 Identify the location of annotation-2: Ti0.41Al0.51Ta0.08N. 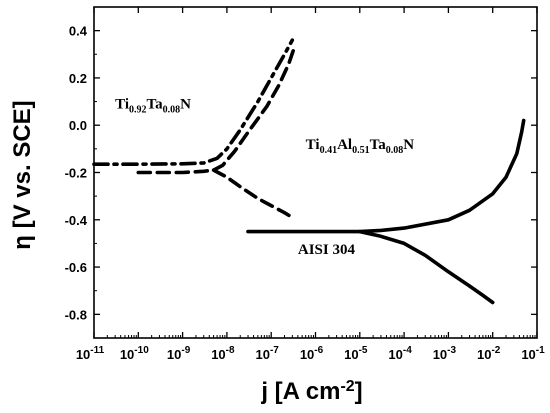
(360, 146).